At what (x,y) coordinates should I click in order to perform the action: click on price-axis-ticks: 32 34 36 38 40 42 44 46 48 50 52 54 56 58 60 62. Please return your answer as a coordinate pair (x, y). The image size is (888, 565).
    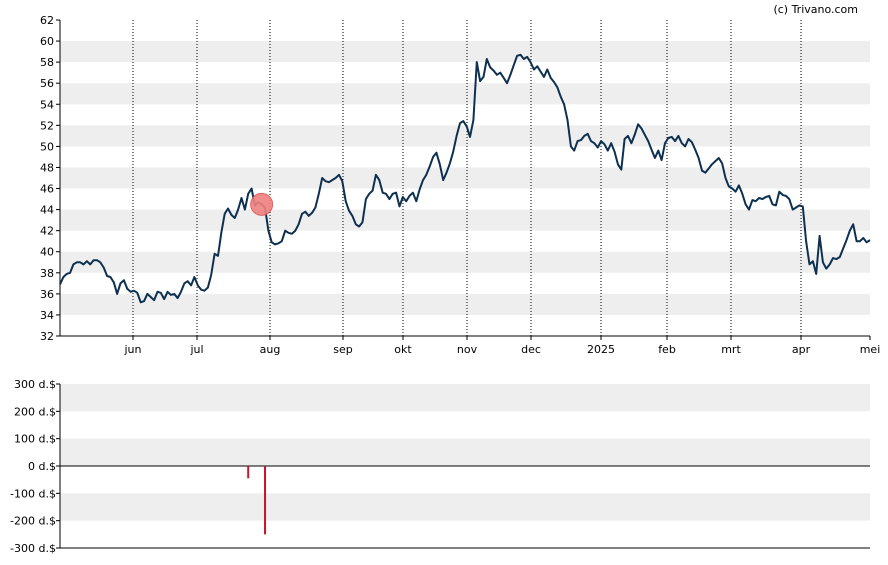
    Looking at the image, I should click on (50, 178).